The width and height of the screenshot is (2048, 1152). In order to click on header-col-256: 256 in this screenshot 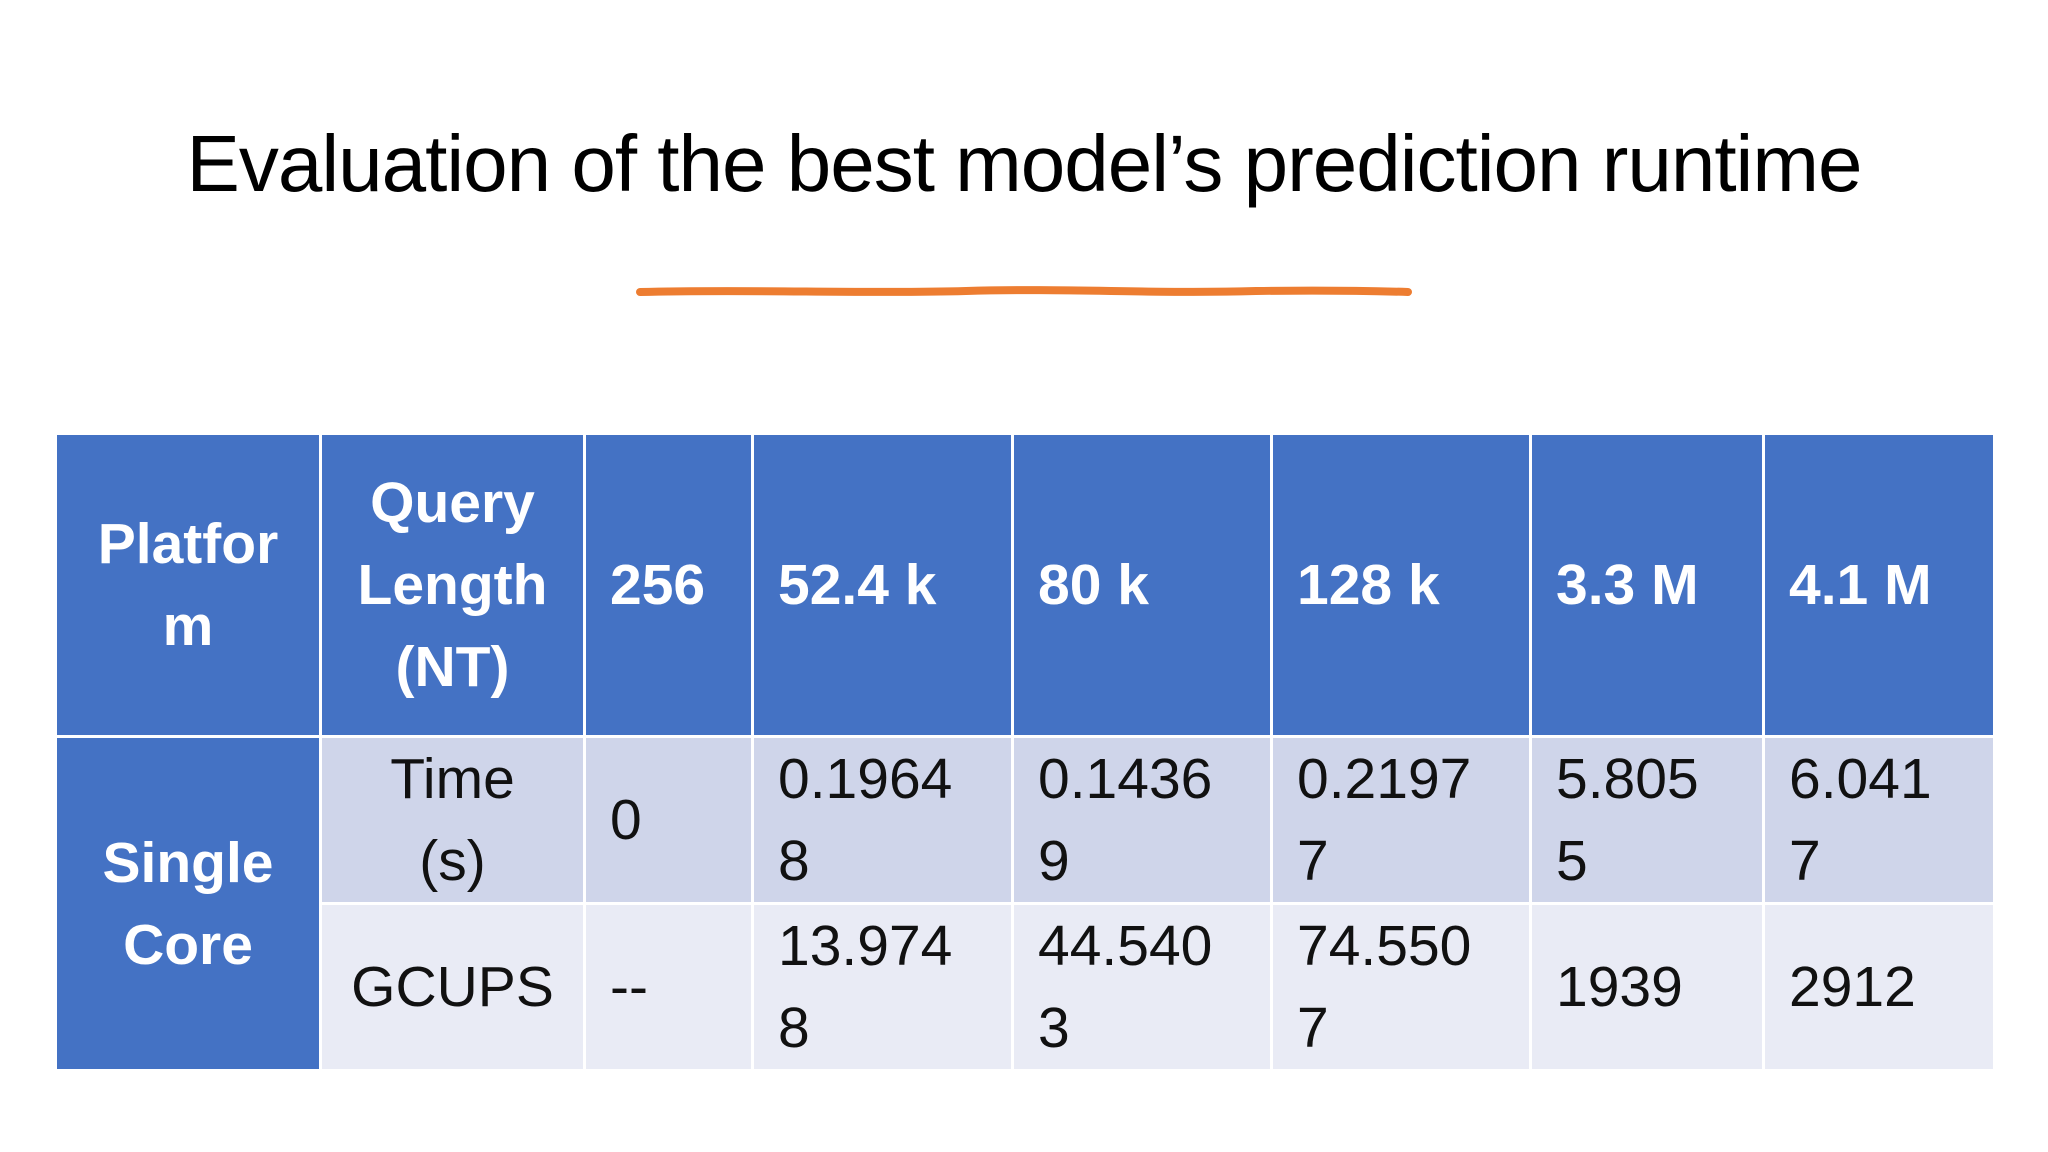, I will do `click(668, 585)`.